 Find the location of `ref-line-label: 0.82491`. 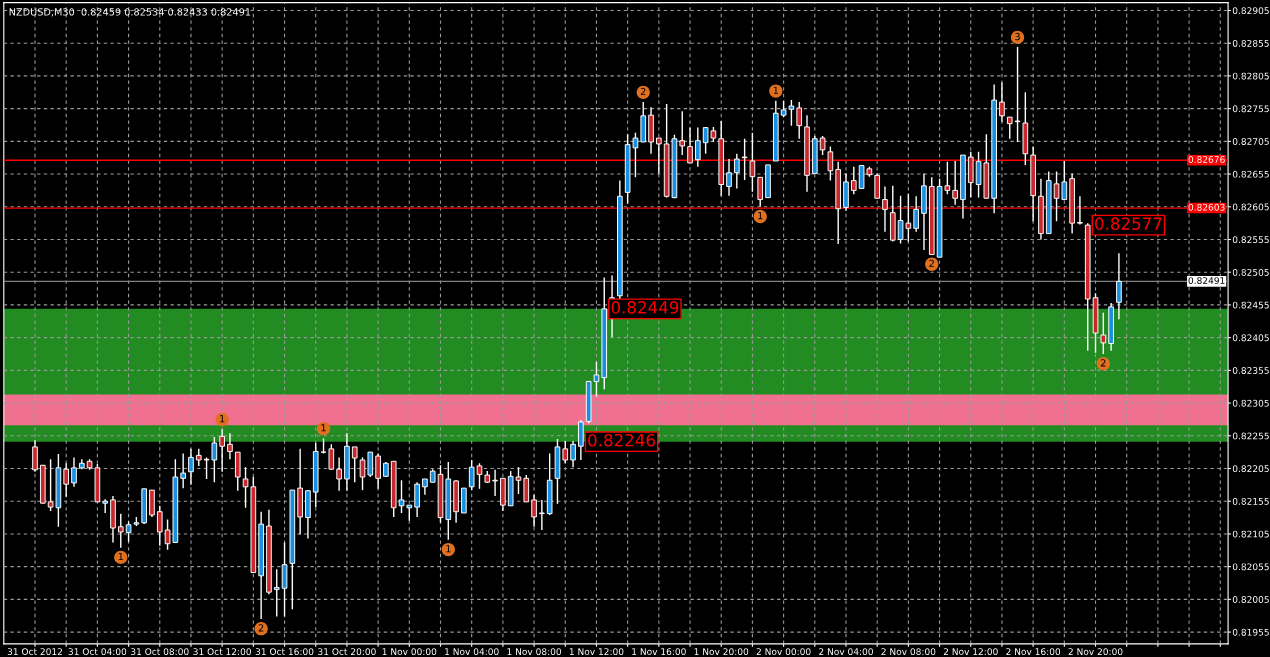

ref-line-label: 0.82491 is located at coordinates (1206, 280).